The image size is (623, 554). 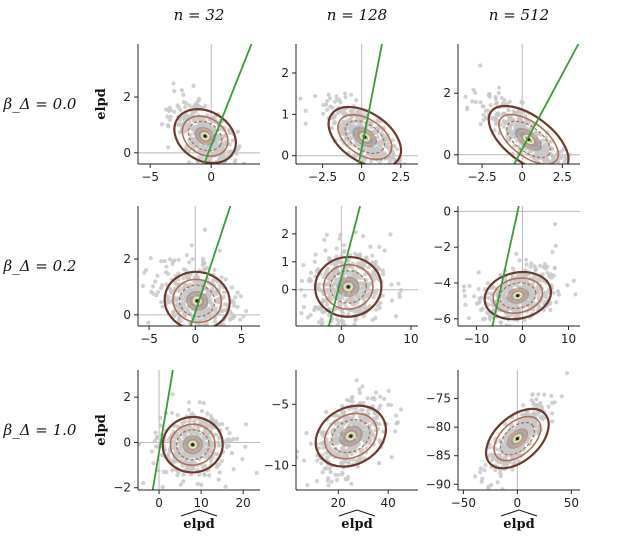 I want to click on panel-r2-c3: −10 0 10 −6 −4 −2 0, so click(x=506, y=275).